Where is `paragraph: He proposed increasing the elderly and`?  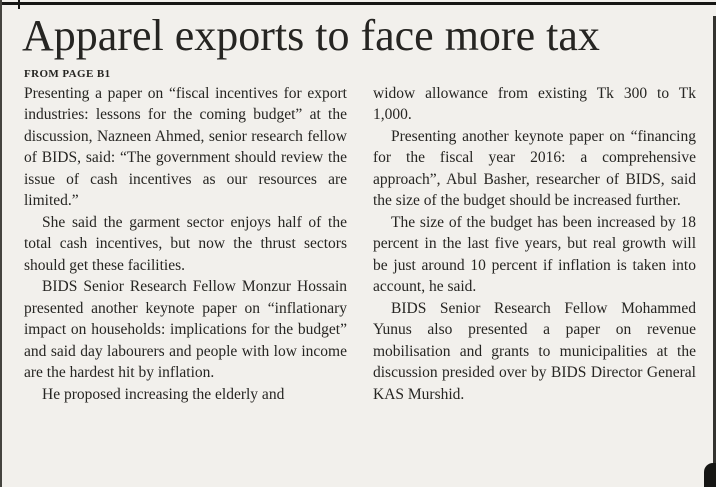 paragraph: He proposed increasing the elderly and is located at coordinates (163, 394).